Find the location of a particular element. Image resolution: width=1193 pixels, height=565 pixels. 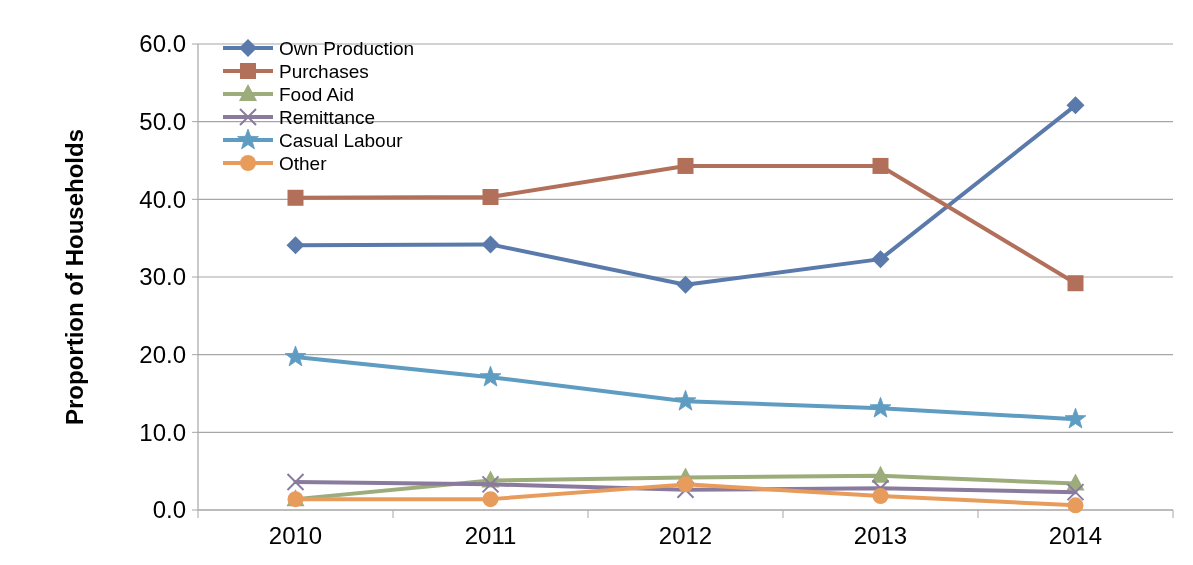

x-tick-label: 2012 is located at coordinates (685, 535).